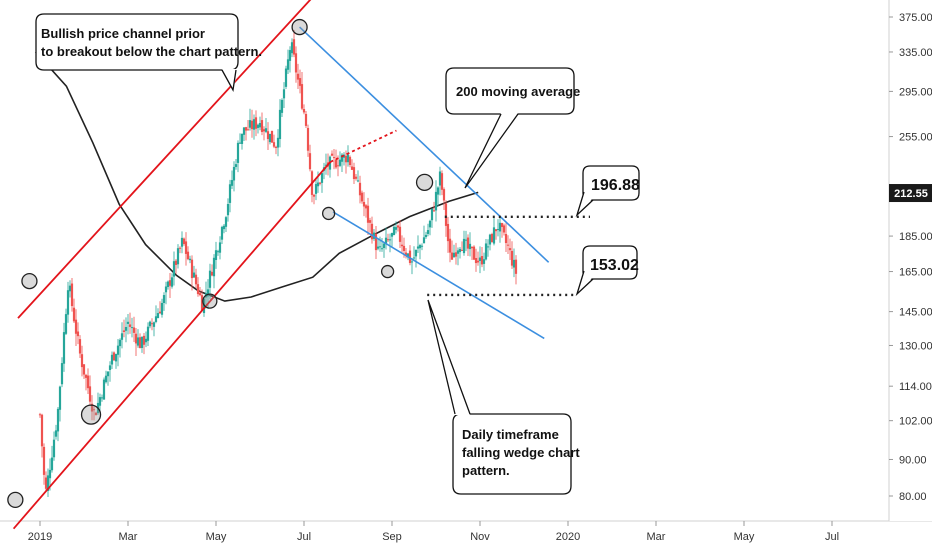 The width and height of the screenshot is (932, 555). What do you see at coordinates (615, 185) in the screenshot?
I see `resistance-callout-label: 196.88` at bounding box center [615, 185].